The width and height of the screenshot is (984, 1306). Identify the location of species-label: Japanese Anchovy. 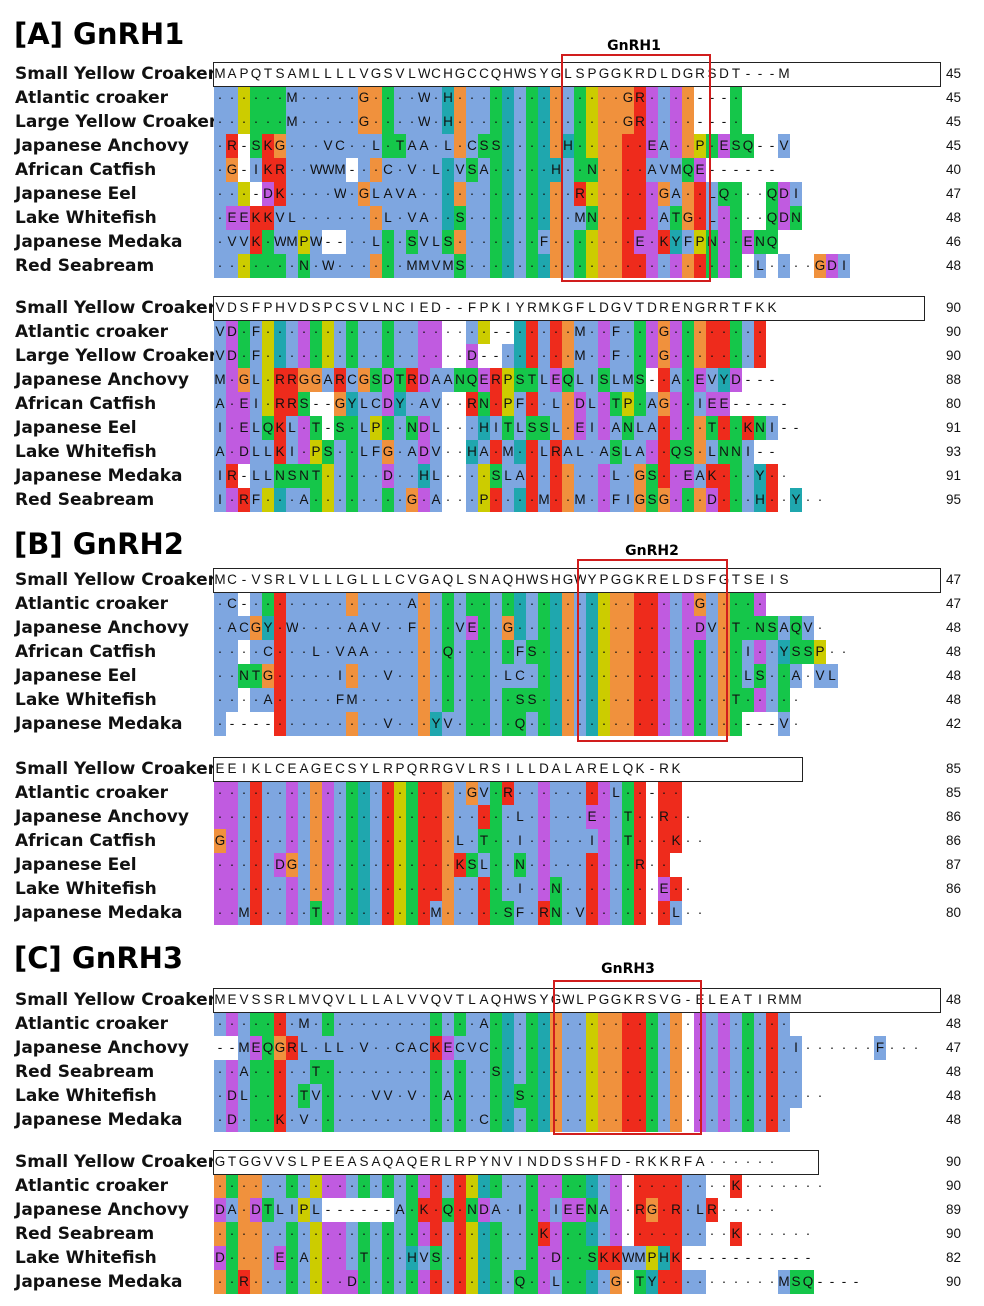
(102, 628).